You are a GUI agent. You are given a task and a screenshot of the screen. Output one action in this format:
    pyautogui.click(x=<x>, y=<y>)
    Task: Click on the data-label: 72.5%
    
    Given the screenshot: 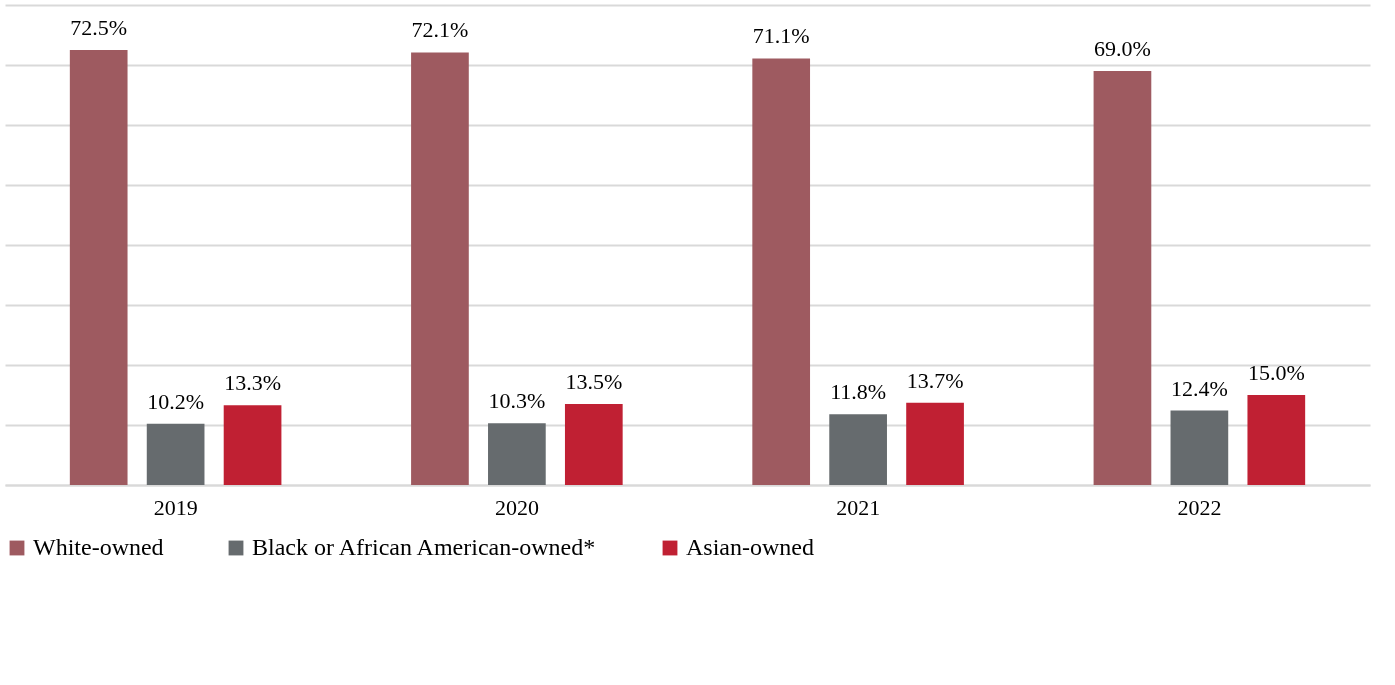 What is the action you would take?
    pyautogui.click(x=99, y=27)
    